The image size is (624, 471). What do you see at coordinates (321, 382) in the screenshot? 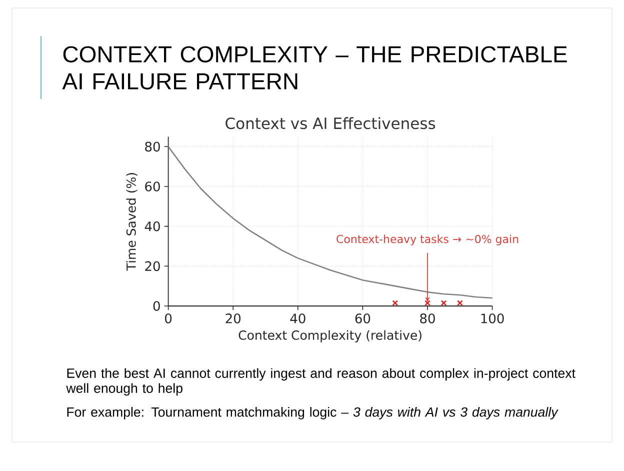
I see `text: Even the best AI cannot currently ingest and reason about complex in-project context well enough to help` at bounding box center [321, 382].